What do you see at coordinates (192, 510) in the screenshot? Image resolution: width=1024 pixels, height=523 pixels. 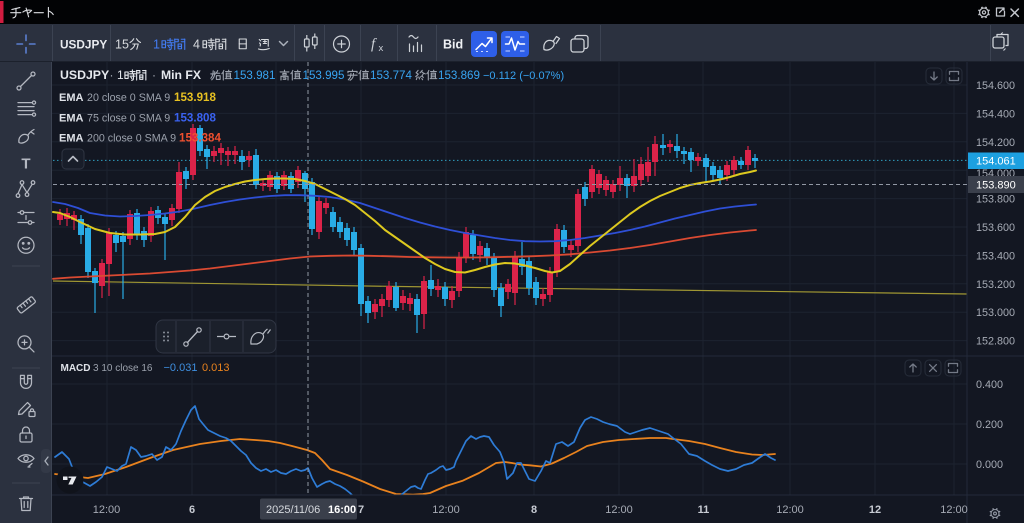 I see `svg-text: 6` at bounding box center [192, 510].